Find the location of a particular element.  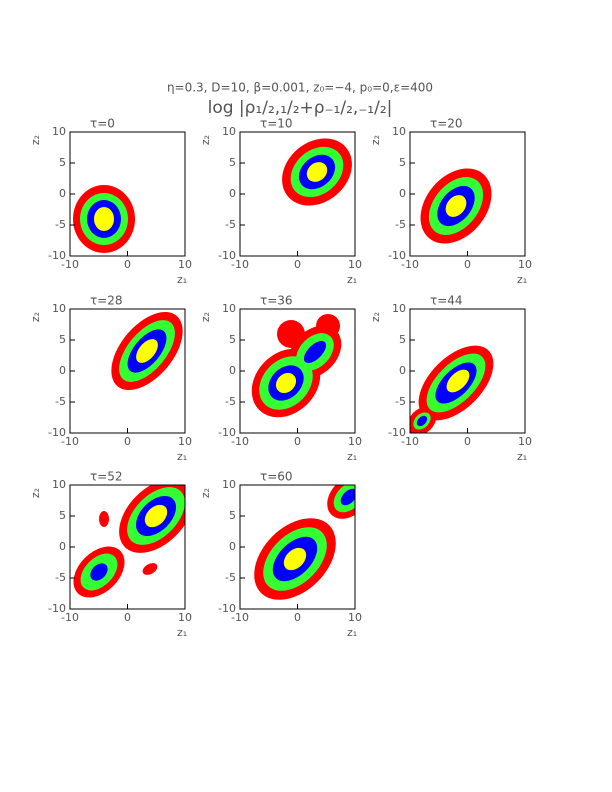

panel: -10 0 10 -10 -5 0 5 10 τ=36 z₁ z₂ is located at coordinates (280, 379).